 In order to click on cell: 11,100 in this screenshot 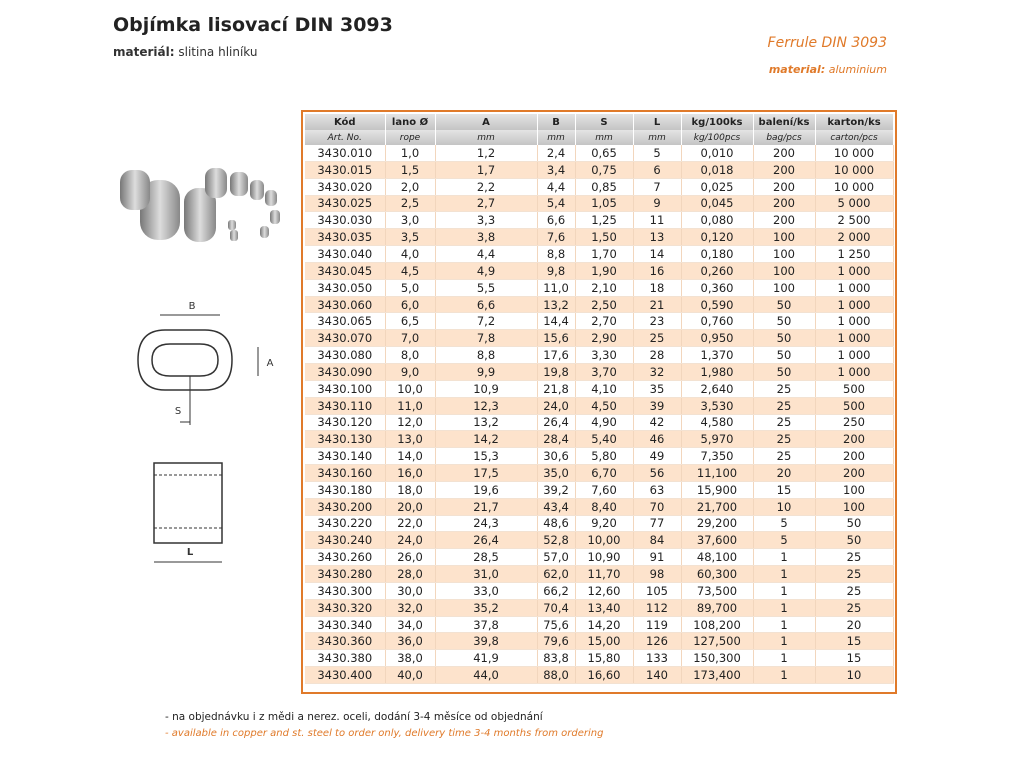, I will do `click(717, 473)`.